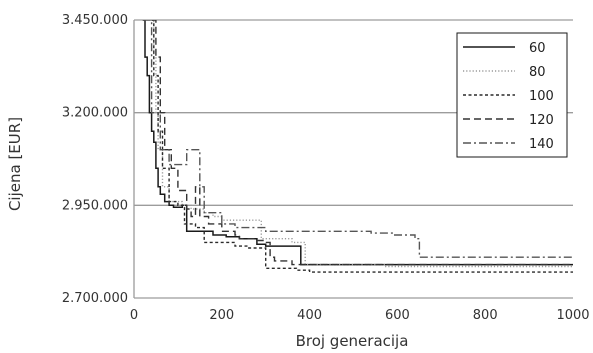  Describe the element at coordinates (15, 164) in the screenshot. I see `y-axis-title: Cijena [EUR]` at that location.